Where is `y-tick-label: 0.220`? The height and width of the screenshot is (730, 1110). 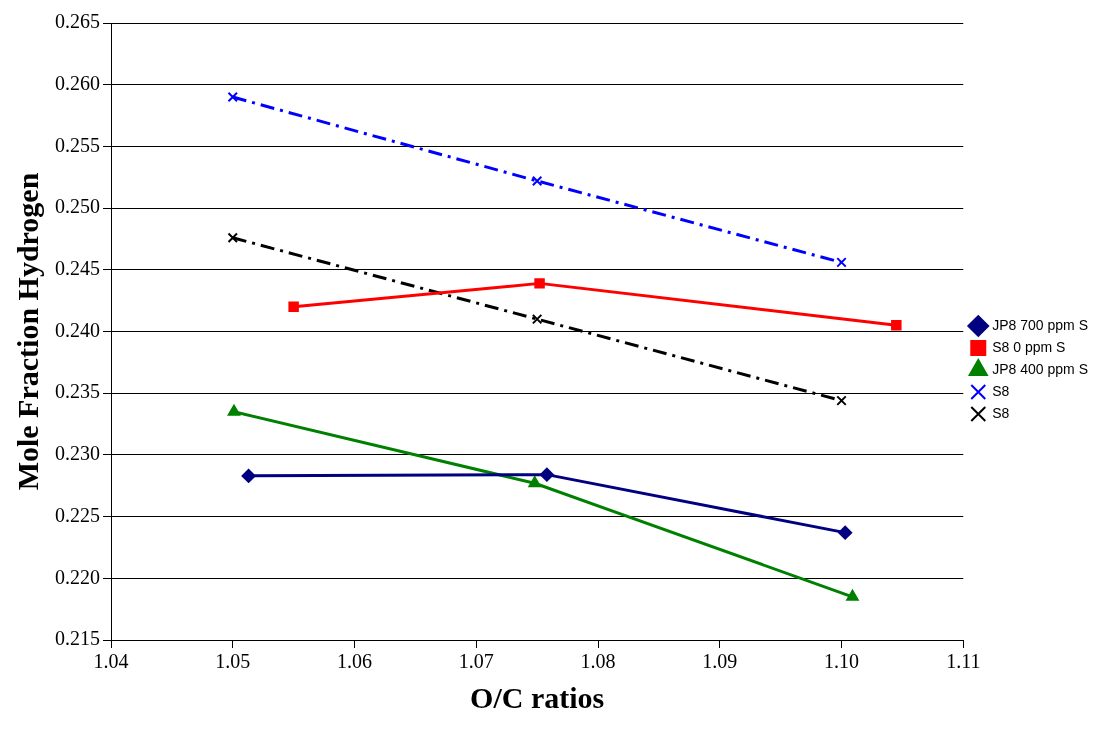 y-tick-label: 0.220 is located at coordinates (77, 576).